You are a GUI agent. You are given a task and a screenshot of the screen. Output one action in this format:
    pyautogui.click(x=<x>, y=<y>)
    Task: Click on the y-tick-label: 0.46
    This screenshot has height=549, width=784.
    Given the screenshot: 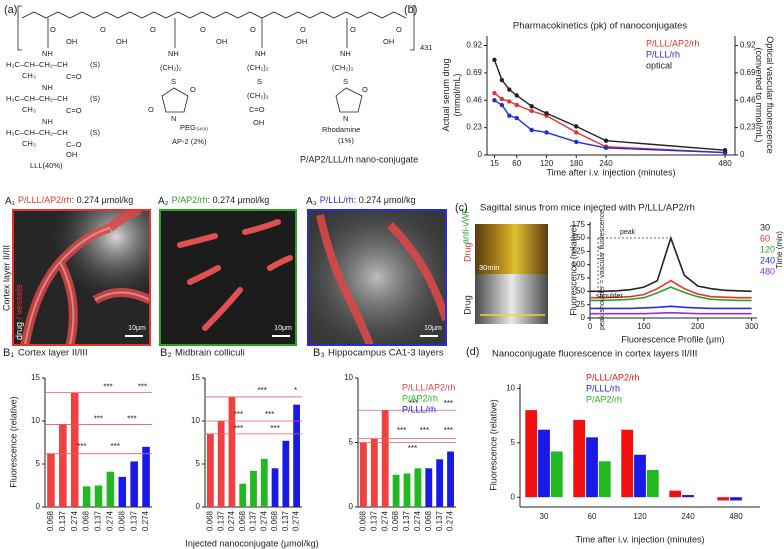 What is the action you would take?
    pyautogui.click(x=474, y=99)
    